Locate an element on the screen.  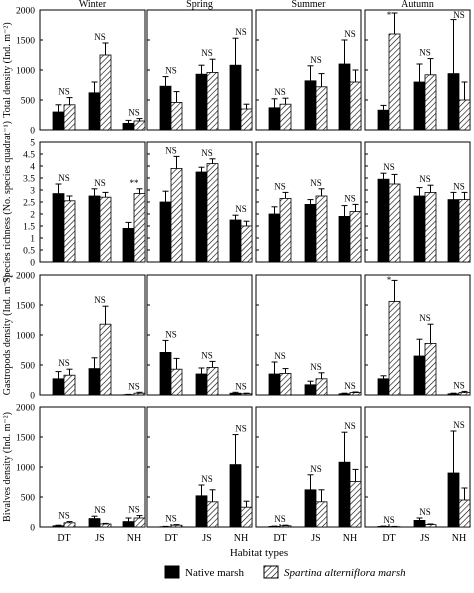
legend: Native marsh Spartina alterniflora marsh is located at coordinates (285, 572).